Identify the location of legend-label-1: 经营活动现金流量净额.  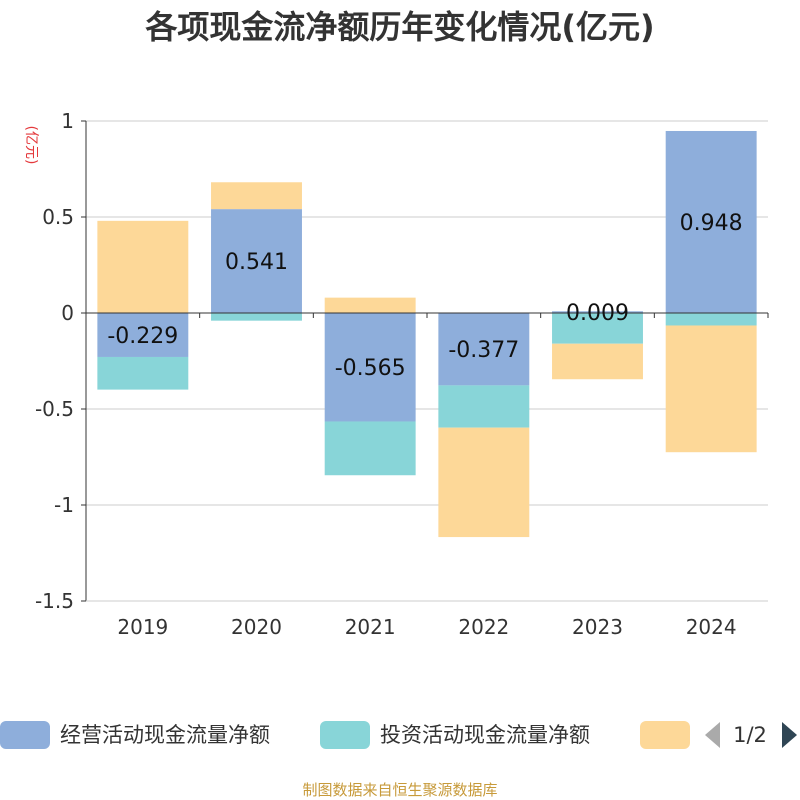
(165, 735).